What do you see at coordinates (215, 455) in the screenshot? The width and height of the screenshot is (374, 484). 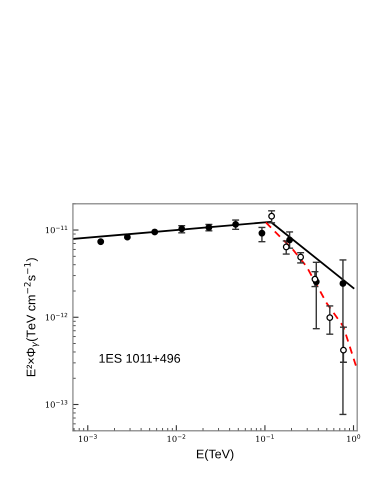 I see `x-axis-title: E(TeV)` at bounding box center [215, 455].